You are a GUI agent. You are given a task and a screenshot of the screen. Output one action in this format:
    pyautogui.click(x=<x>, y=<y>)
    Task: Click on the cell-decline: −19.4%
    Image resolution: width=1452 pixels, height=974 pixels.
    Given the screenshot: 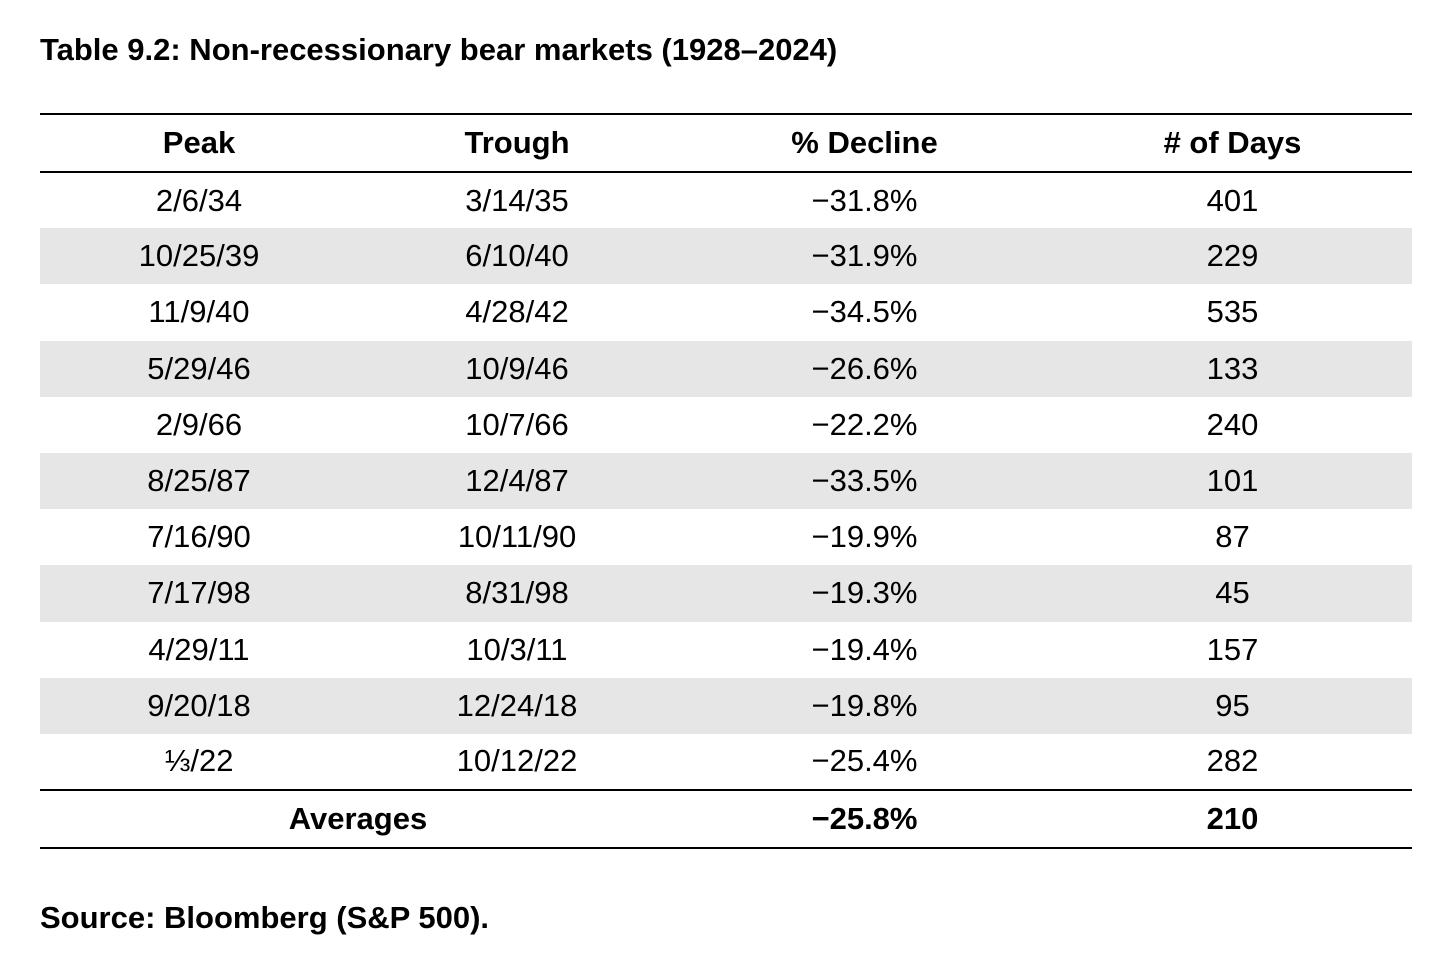 What is the action you would take?
    pyautogui.click(x=864, y=649)
    